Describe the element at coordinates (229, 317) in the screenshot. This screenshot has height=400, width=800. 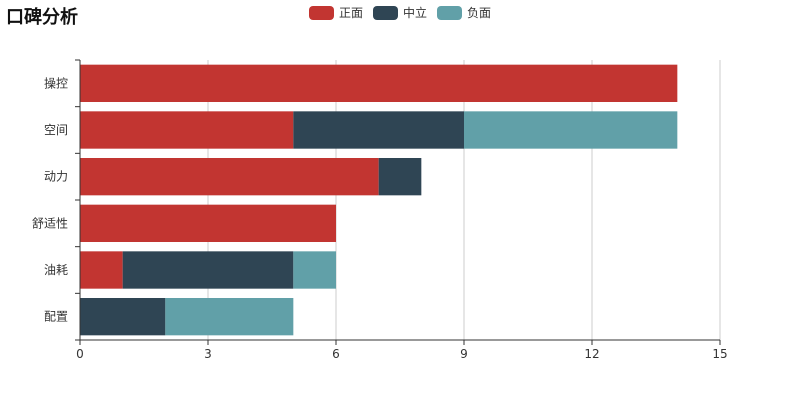
I see `bar-配置-负面` at that location.